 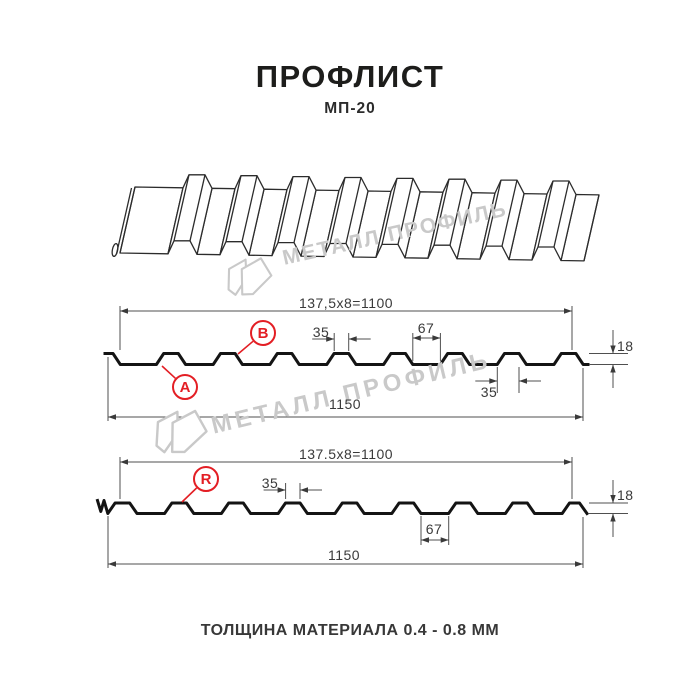 What do you see at coordinates (263, 333) in the screenshot?
I see `callout-side-b: B` at bounding box center [263, 333].